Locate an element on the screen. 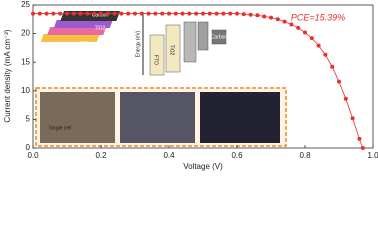  y-tick-label: 20 is located at coordinates (25, 33).